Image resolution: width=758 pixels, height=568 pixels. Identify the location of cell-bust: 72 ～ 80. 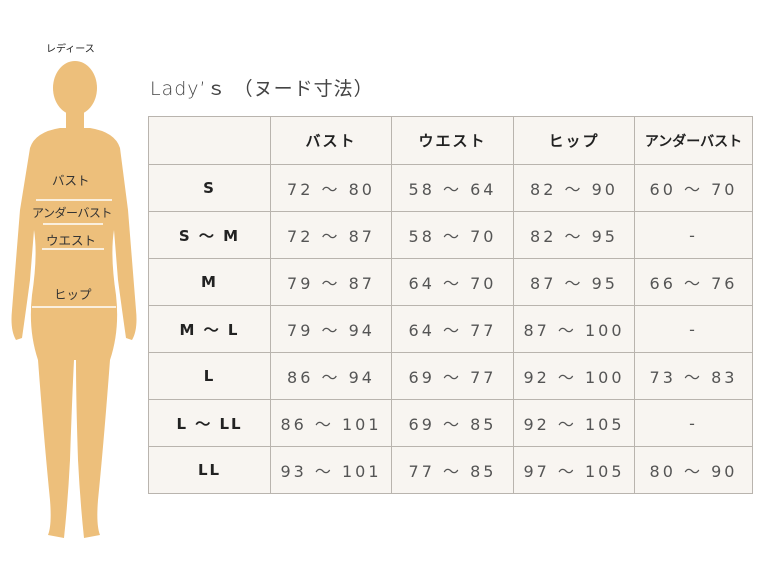
(331, 188).